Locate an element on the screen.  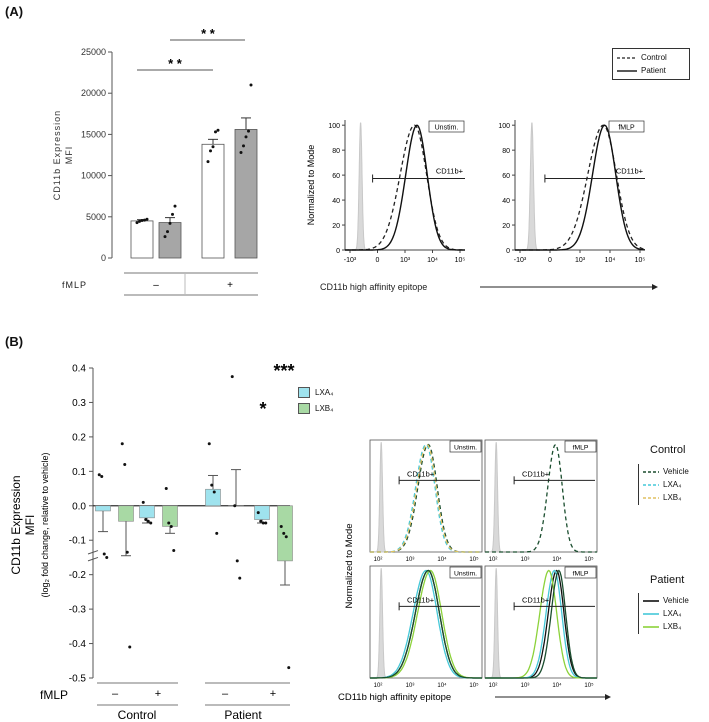
hist-frame is located at coordinates (426, 496).